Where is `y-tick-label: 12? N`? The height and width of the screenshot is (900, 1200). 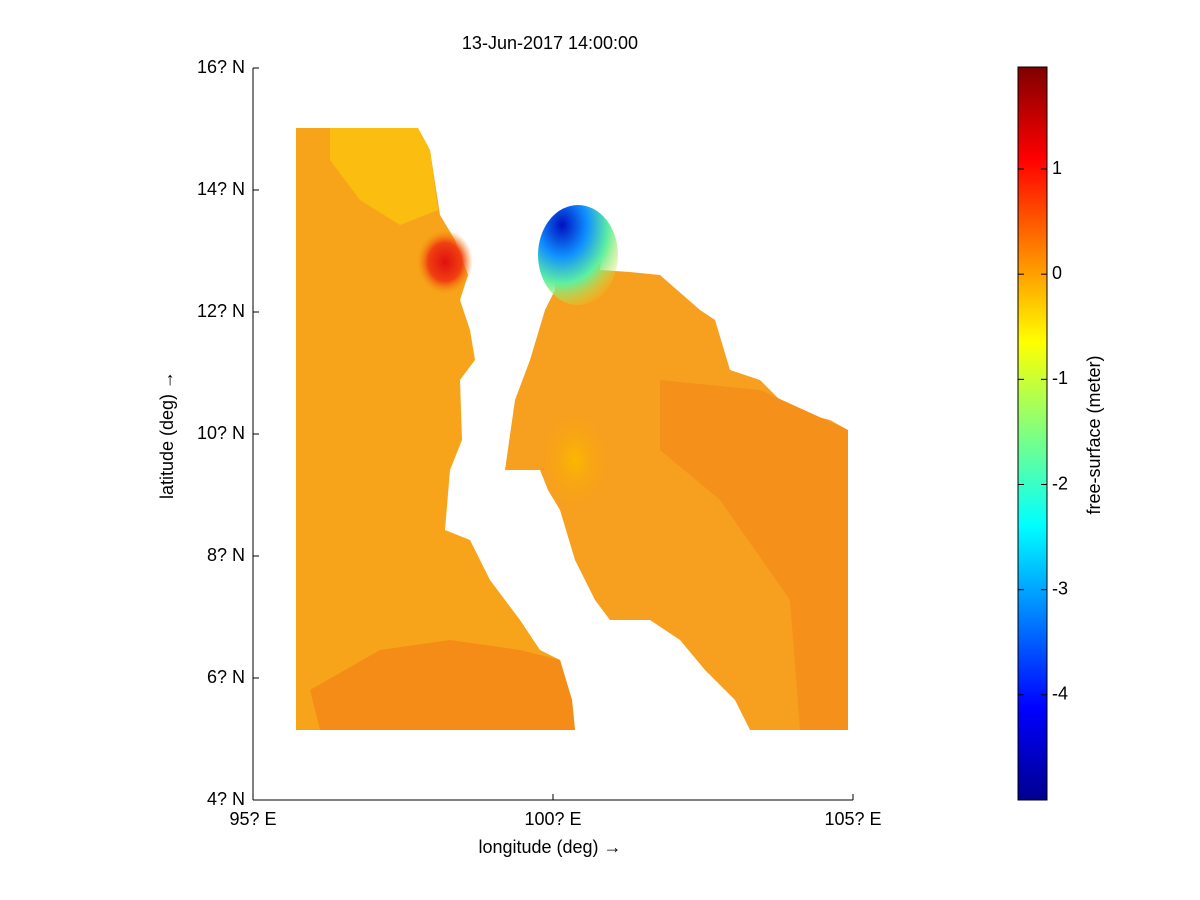
y-tick-label: 12? N is located at coordinates (221, 311).